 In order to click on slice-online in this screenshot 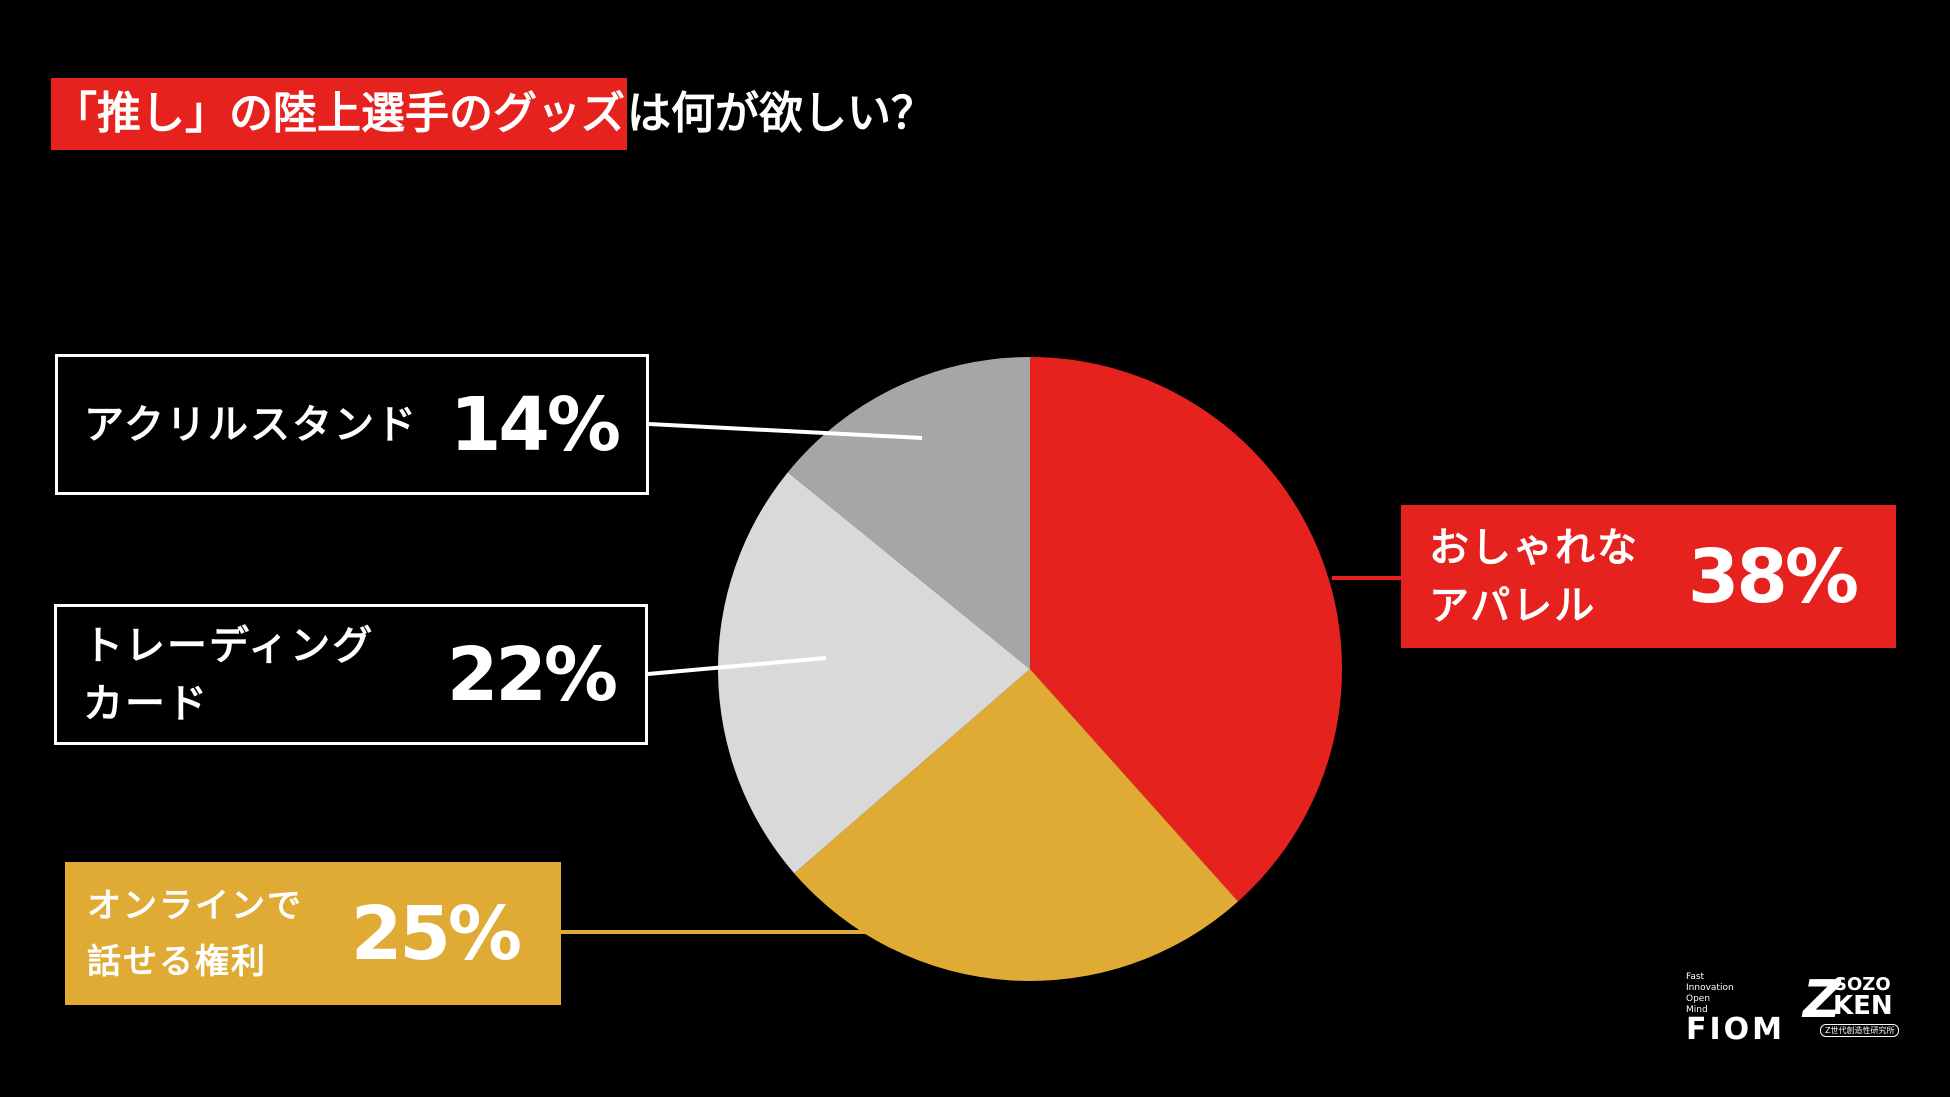, I will do `click(1016, 825)`.